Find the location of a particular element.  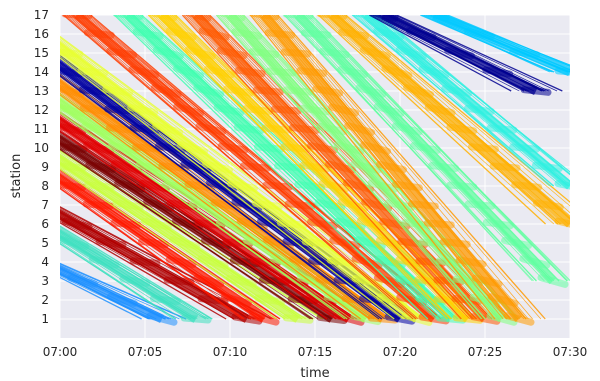

x-tick-label: 07:05 is located at coordinates (145, 352).